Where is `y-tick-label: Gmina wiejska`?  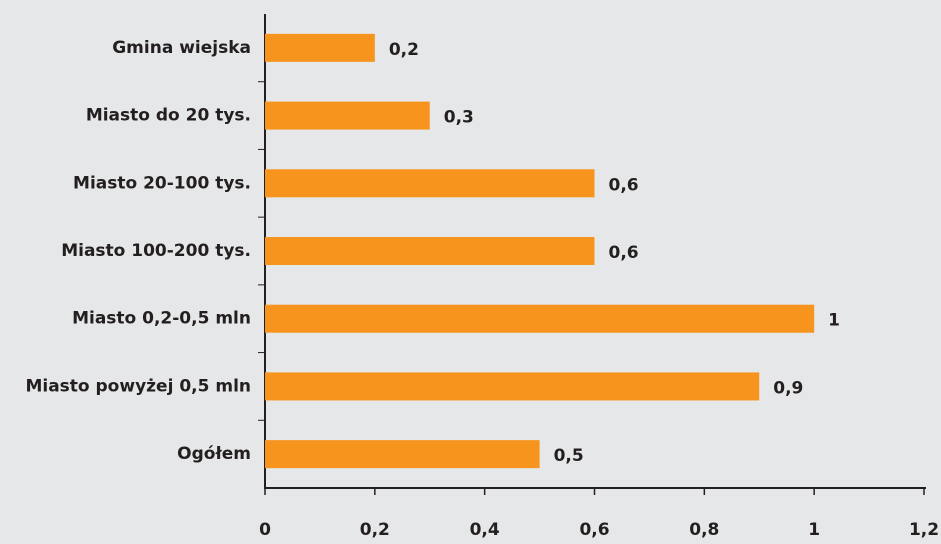
y-tick-label: Gmina wiejska is located at coordinates (181, 48).